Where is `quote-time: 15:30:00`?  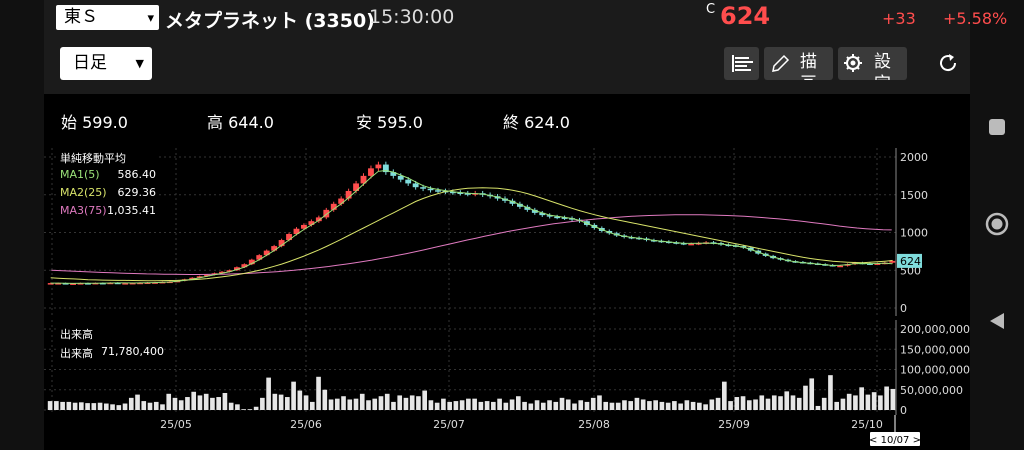 quote-time: 15:30:00 is located at coordinates (412, 17).